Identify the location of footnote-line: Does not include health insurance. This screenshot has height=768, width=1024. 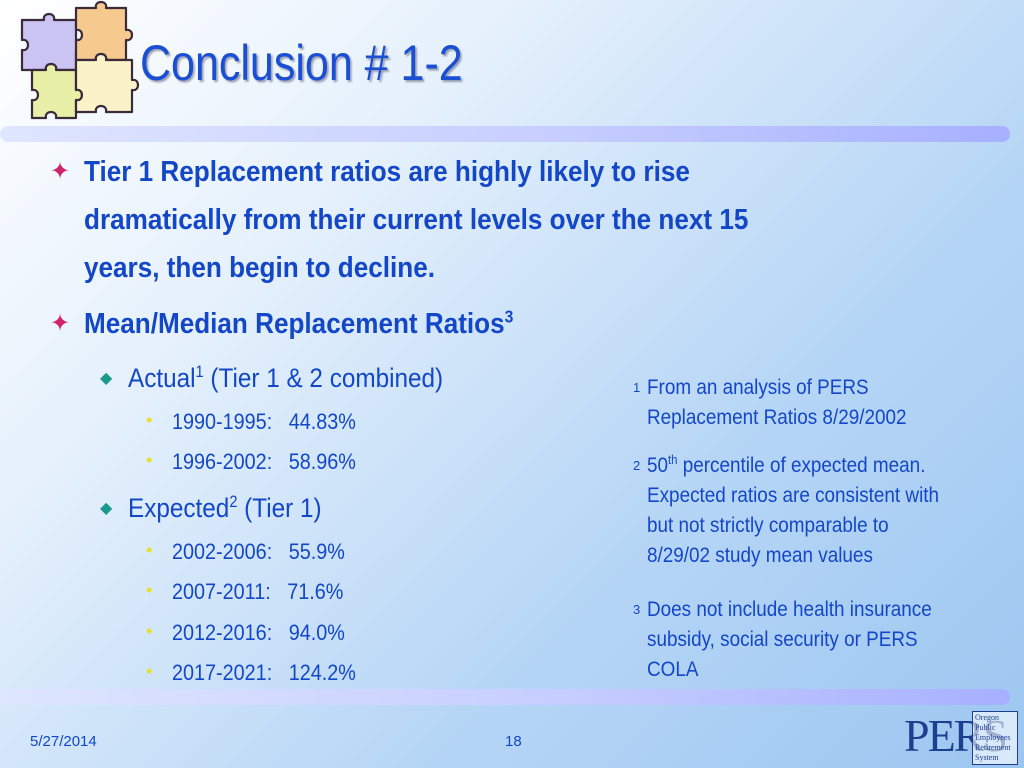
(789, 609).